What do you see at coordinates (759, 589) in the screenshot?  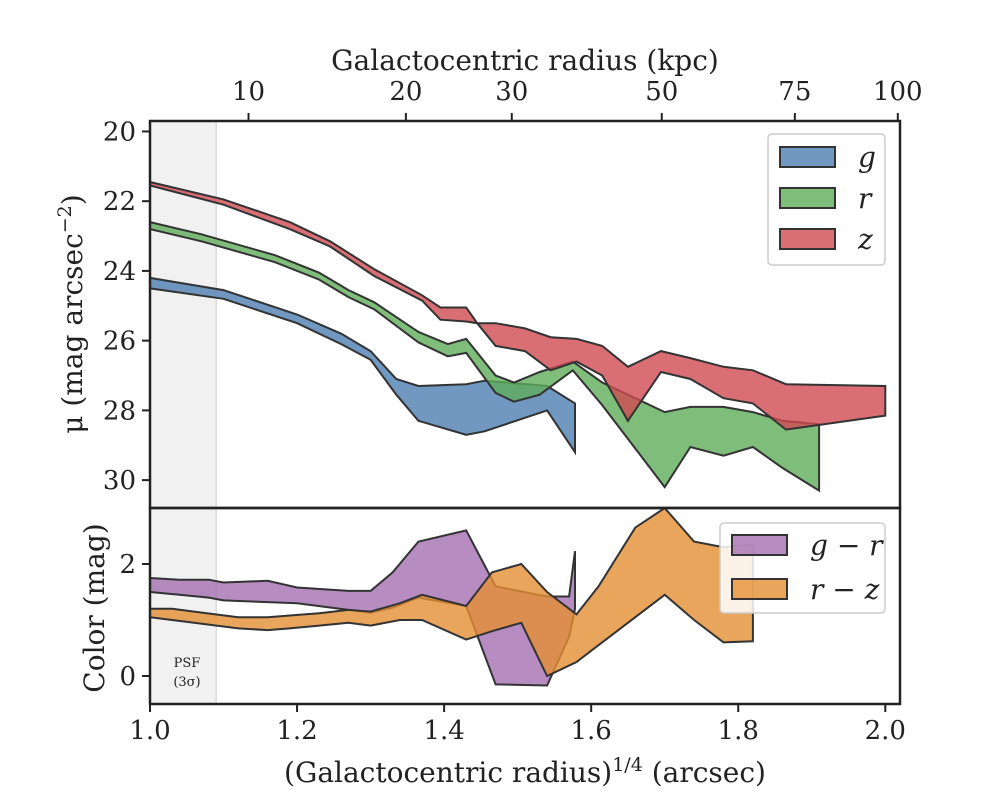 I see `legend-swatch-r-z` at bounding box center [759, 589].